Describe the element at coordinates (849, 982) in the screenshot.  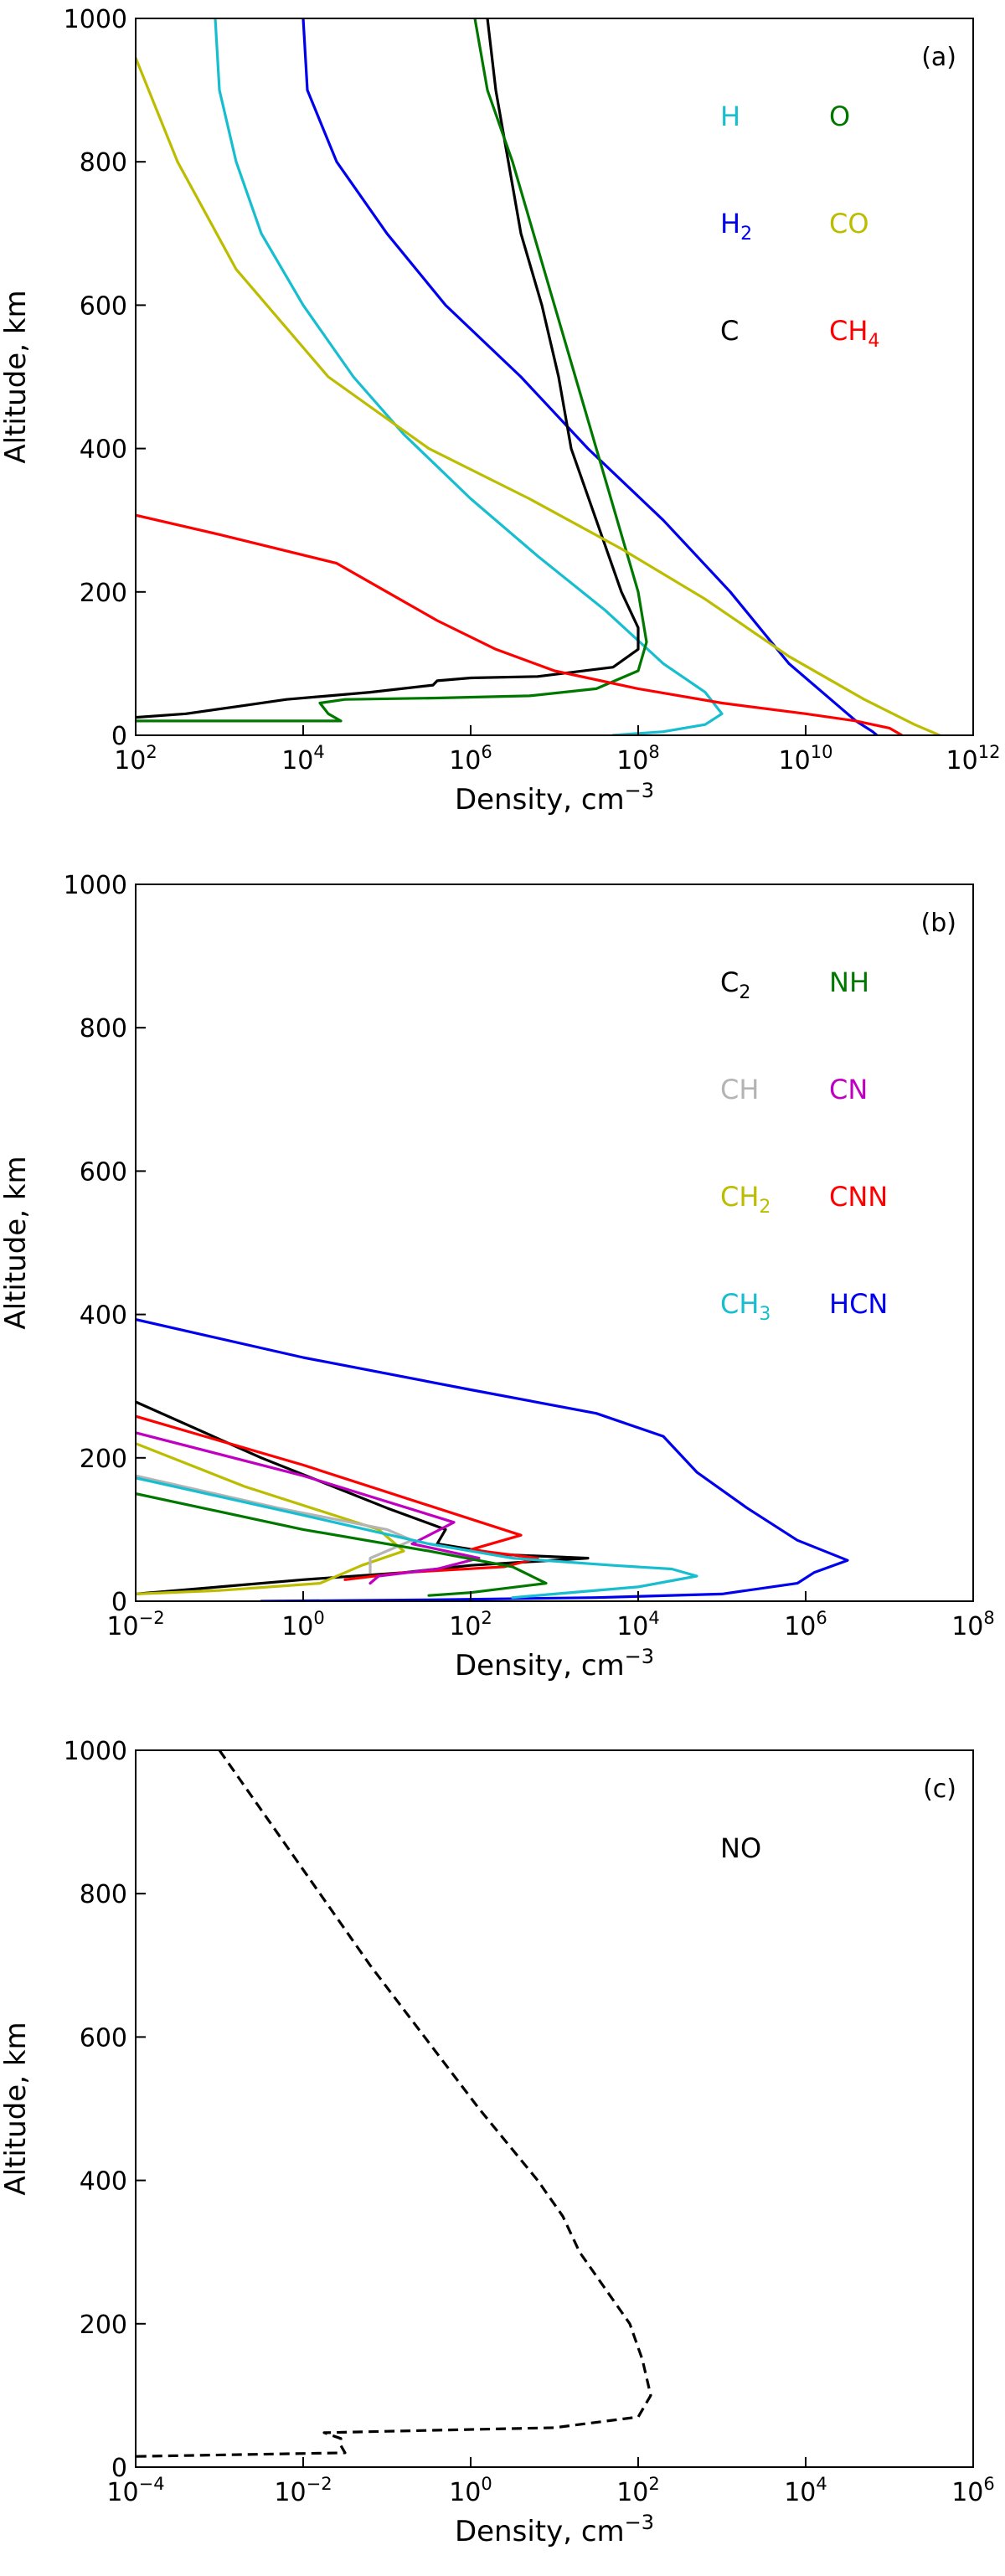
I see `legend-entry: NH` at that location.